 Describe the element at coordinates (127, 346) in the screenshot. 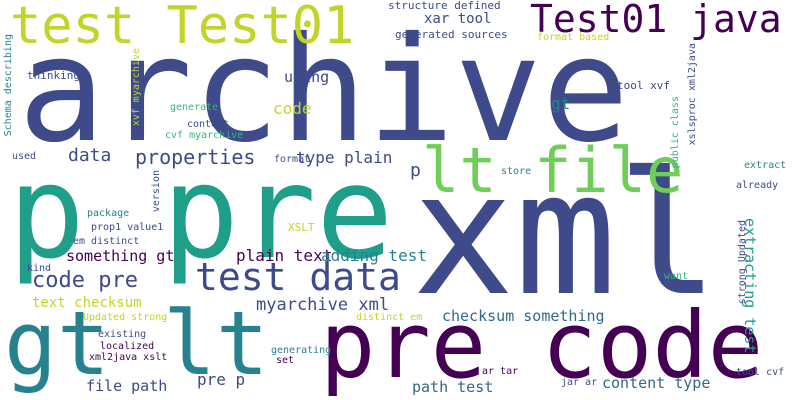

I see `word-localized: localized` at that location.